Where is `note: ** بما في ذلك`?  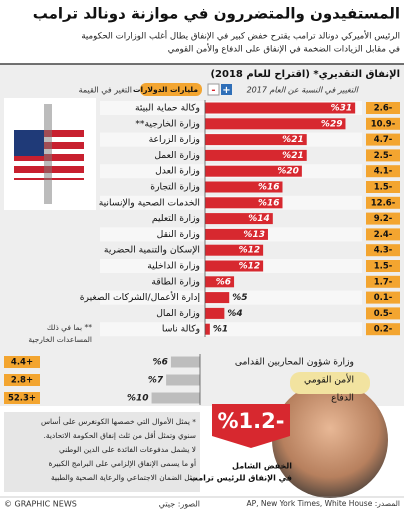
note: ** بما في ذلك is located at coordinates (69, 327).